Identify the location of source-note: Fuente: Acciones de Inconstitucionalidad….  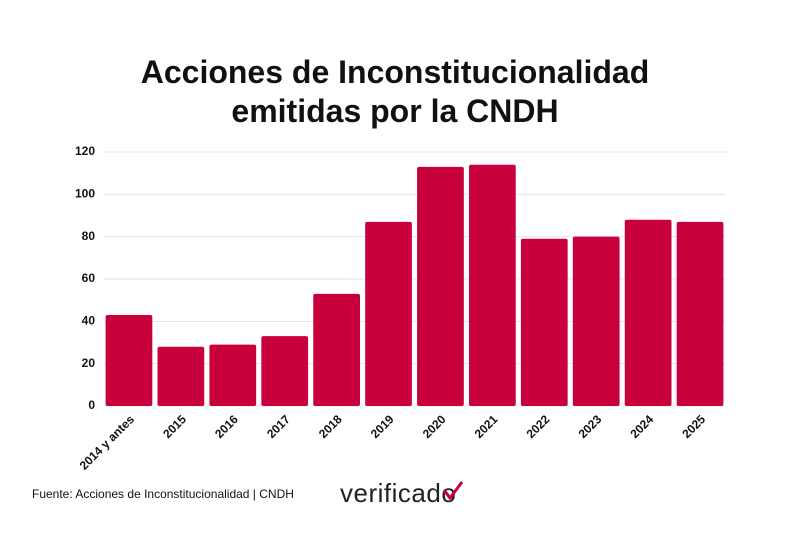
(163, 494).